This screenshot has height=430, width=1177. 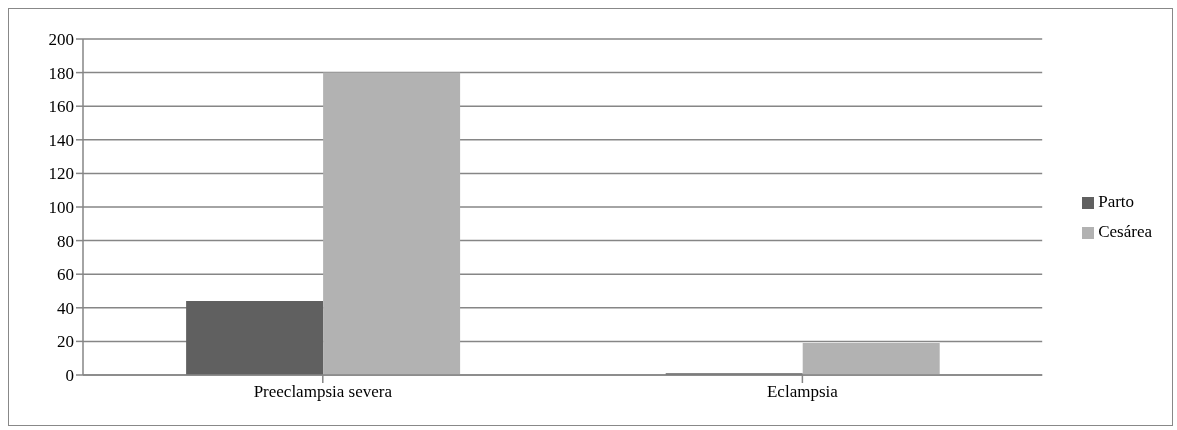 I want to click on y-tick-label: 180, so click(x=61, y=73).